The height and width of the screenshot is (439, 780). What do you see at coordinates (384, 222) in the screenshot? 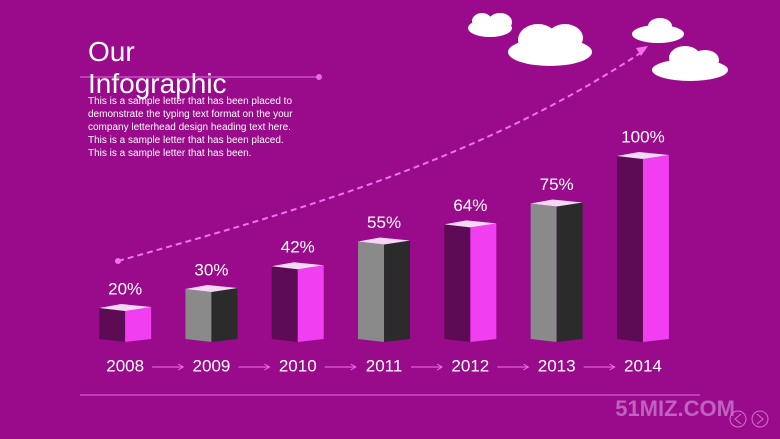
I see `value-label: 55%` at bounding box center [384, 222].